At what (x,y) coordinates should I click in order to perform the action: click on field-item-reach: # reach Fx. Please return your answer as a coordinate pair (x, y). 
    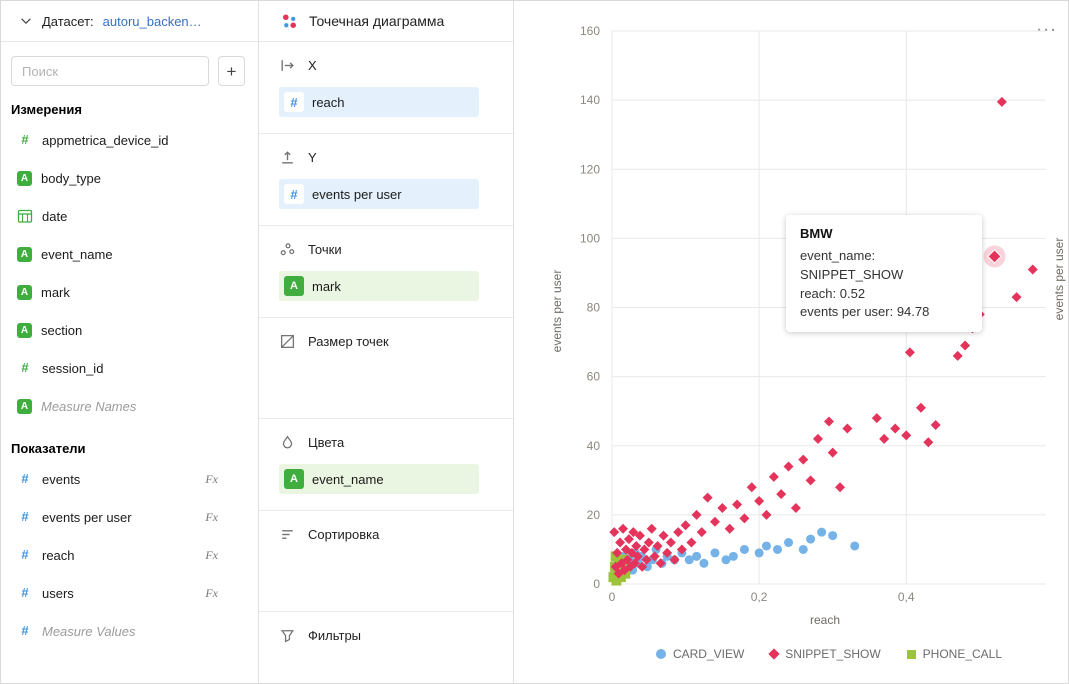
    Looking at the image, I should click on (129, 555).